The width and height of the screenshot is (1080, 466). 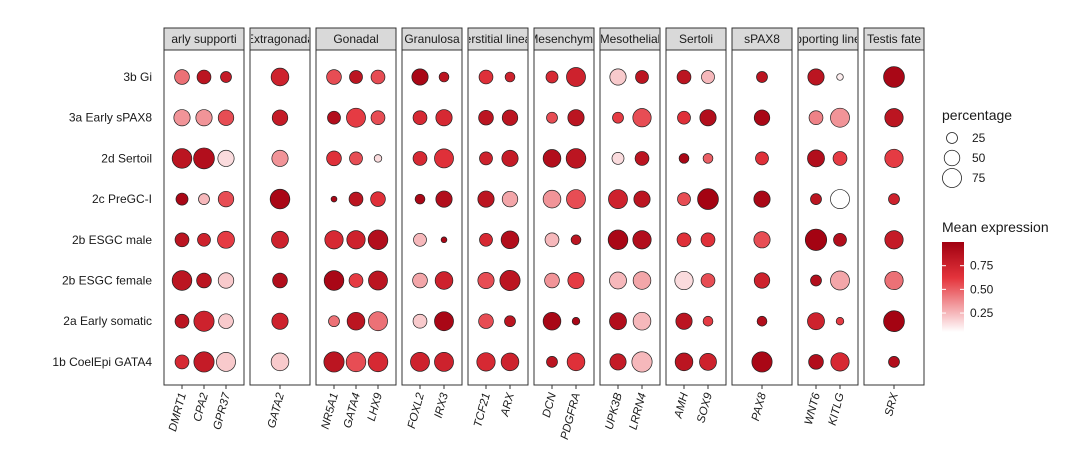 What do you see at coordinates (122, 199) in the screenshot?
I see `row-label: 2c PreGC-I` at bounding box center [122, 199].